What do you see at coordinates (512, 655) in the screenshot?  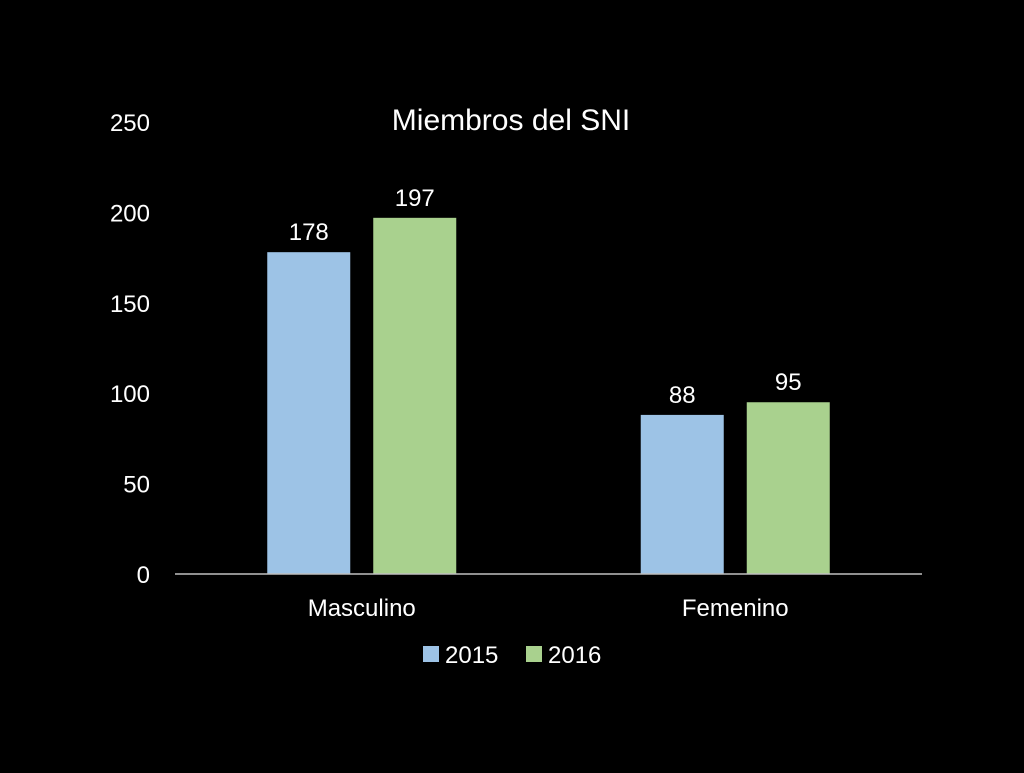 I see `legend: 2015 2016` at bounding box center [512, 655].